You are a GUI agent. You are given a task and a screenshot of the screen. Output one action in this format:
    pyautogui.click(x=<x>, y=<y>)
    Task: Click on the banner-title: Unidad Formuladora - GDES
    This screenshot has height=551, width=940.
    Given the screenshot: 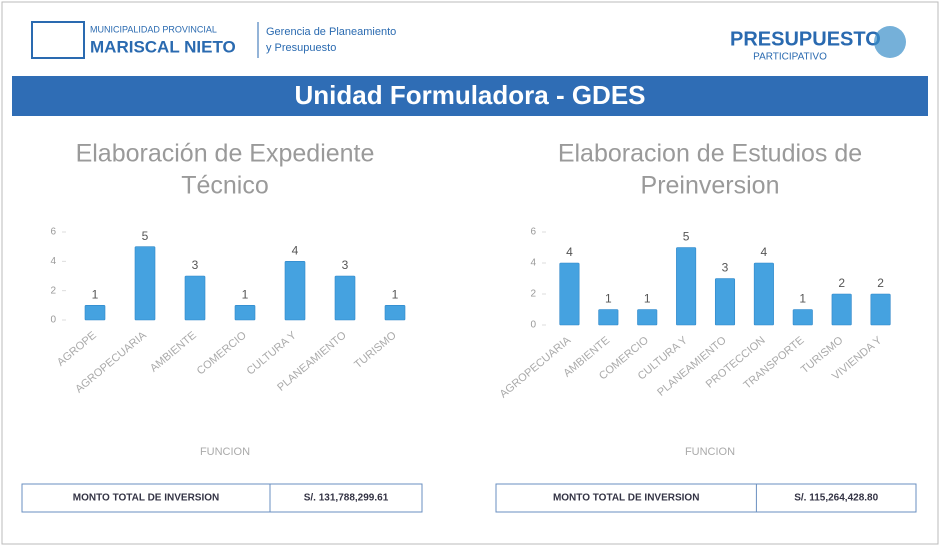 What is the action you would take?
    pyautogui.click(x=469, y=95)
    